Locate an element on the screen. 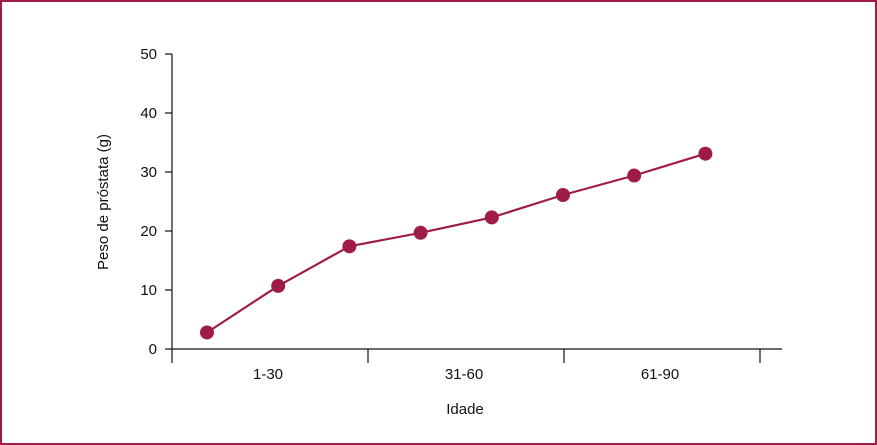 The image size is (877, 445). x-axis-title: Idade is located at coordinates (465, 409).